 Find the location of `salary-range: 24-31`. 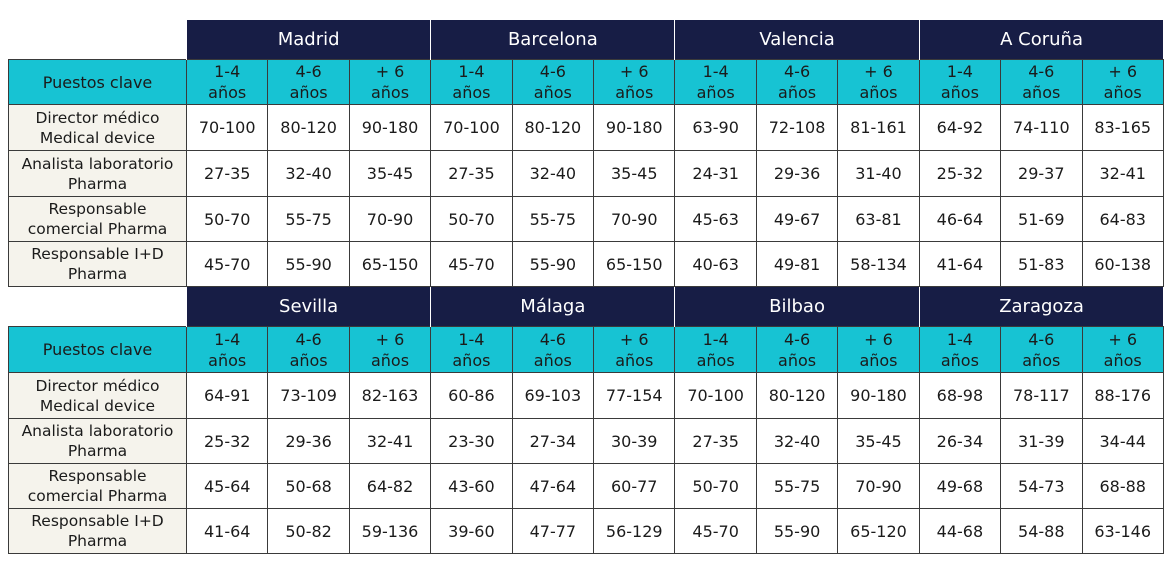

salary-range: 24-31 is located at coordinates (715, 173).